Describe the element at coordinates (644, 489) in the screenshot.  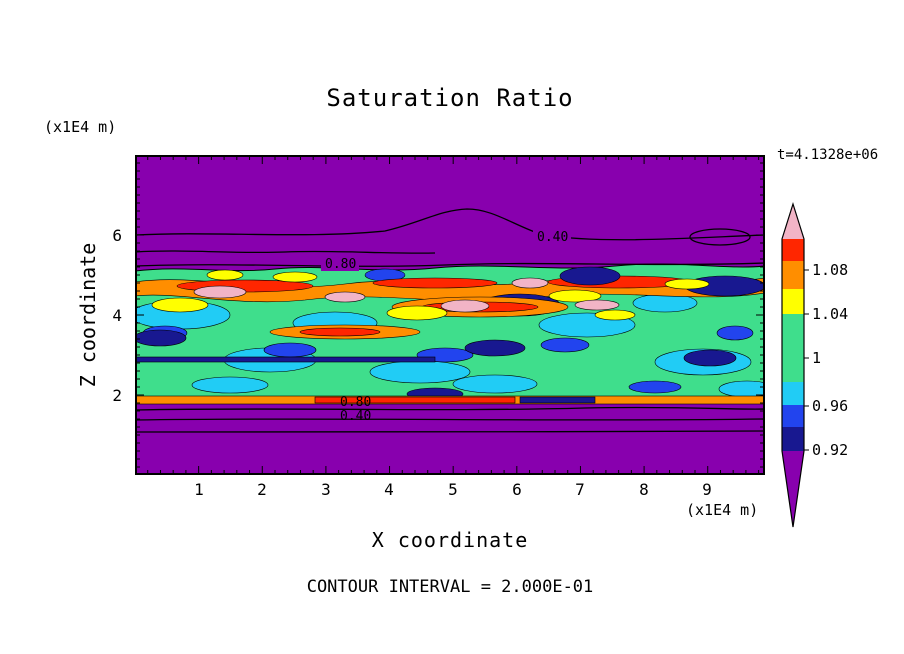
I see `x-tick-label: 8` at that location.